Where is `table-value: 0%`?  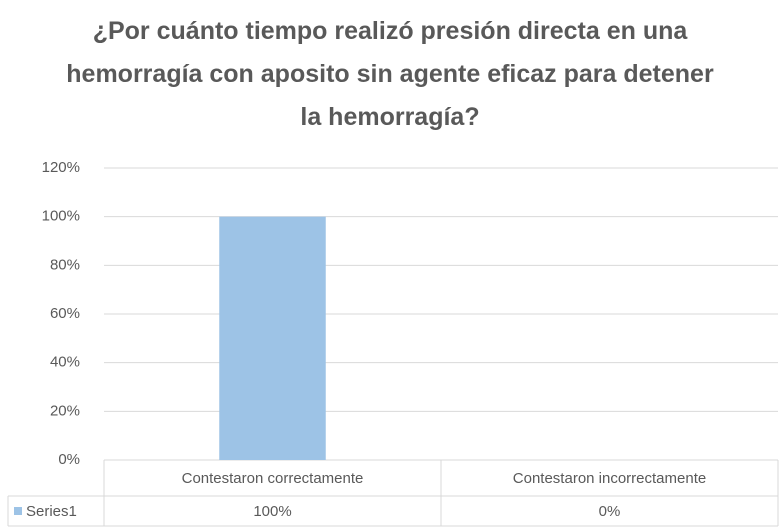 table-value: 0% is located at coordinates (610, 511).